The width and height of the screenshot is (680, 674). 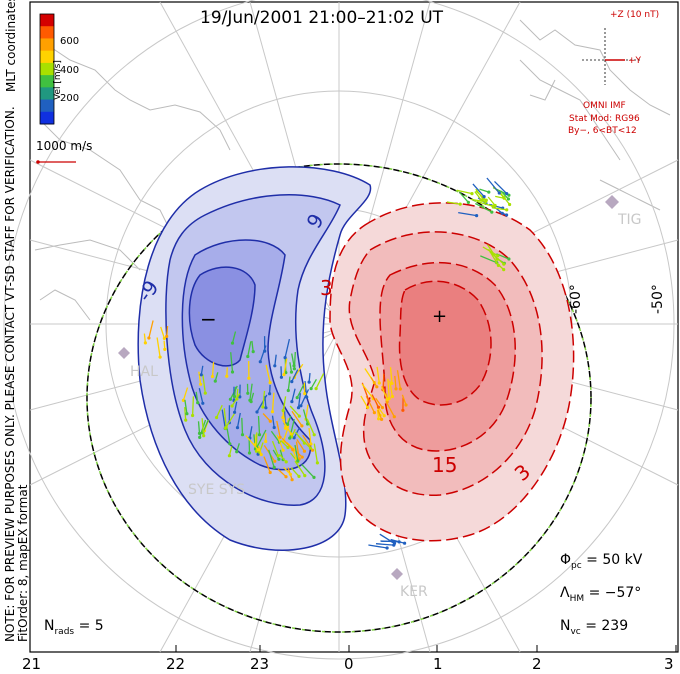 I want to click on velocity-colorbar, so click(x=47, y=69).